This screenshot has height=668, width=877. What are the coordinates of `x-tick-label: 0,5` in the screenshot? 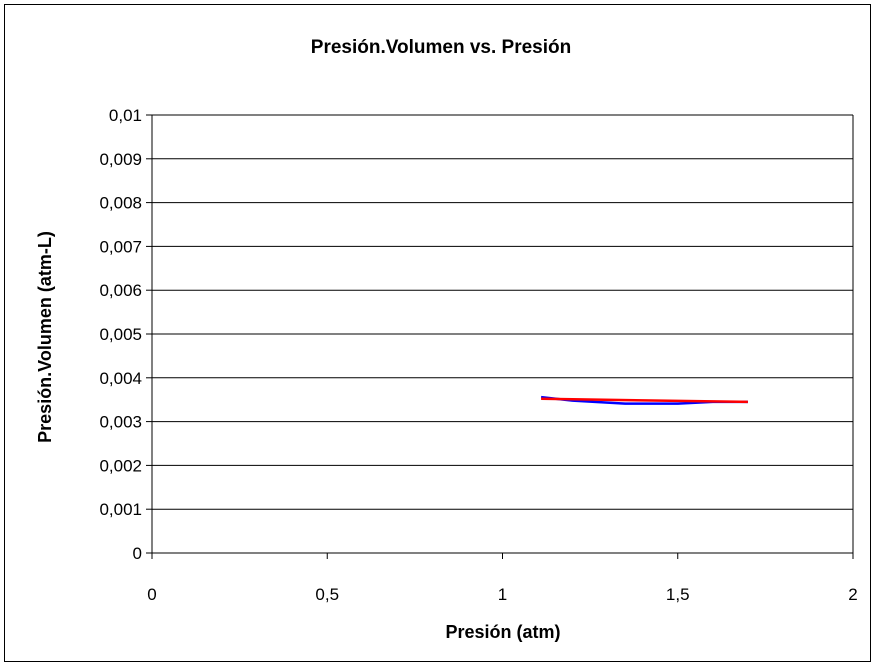 It's located at (327, 594).